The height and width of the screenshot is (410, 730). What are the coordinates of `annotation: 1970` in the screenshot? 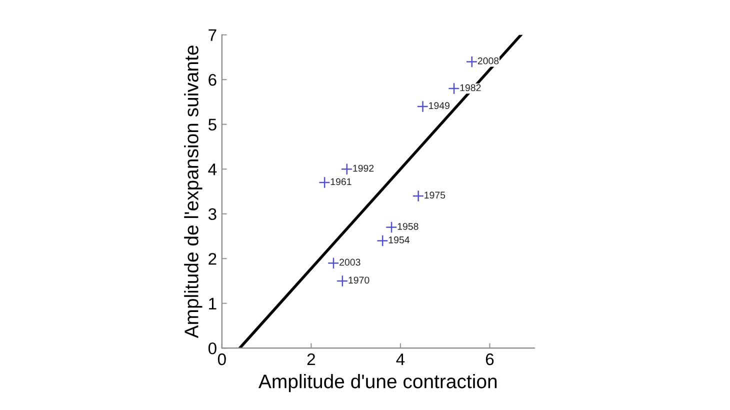 It's located at (359, 280).